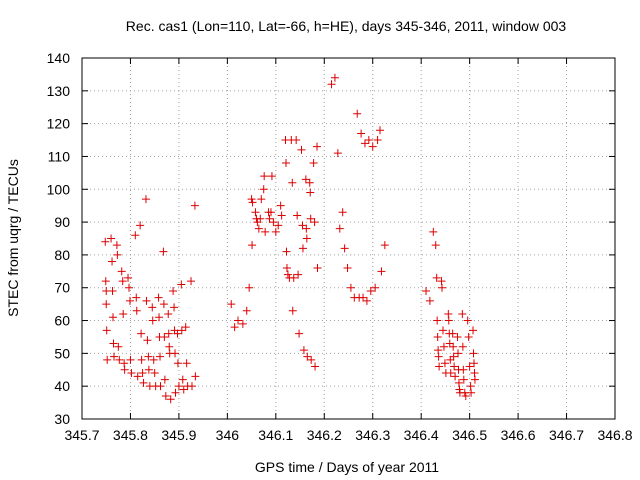 This screenshot has width=640, height=480. What do you see at coordinates (62, 321) in the screenshot?
I see `y-tick-label: 60` at bounding box center [62, 321].